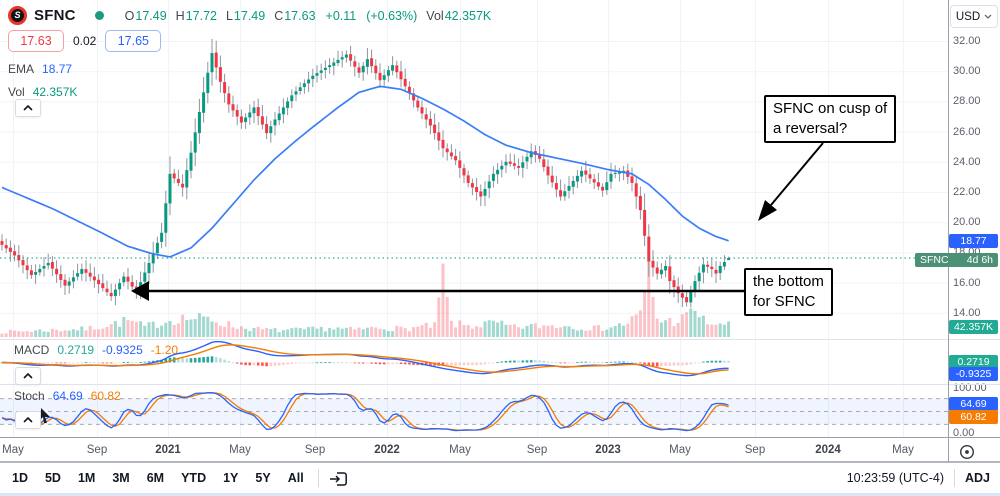 Image resolution: width=1000 pixels, height=496 pixels. Describe the element at coordinates (830, 119) in the screenshot. I see `reversal-annotation: SFNC on cusp of a reversal?` at that location.